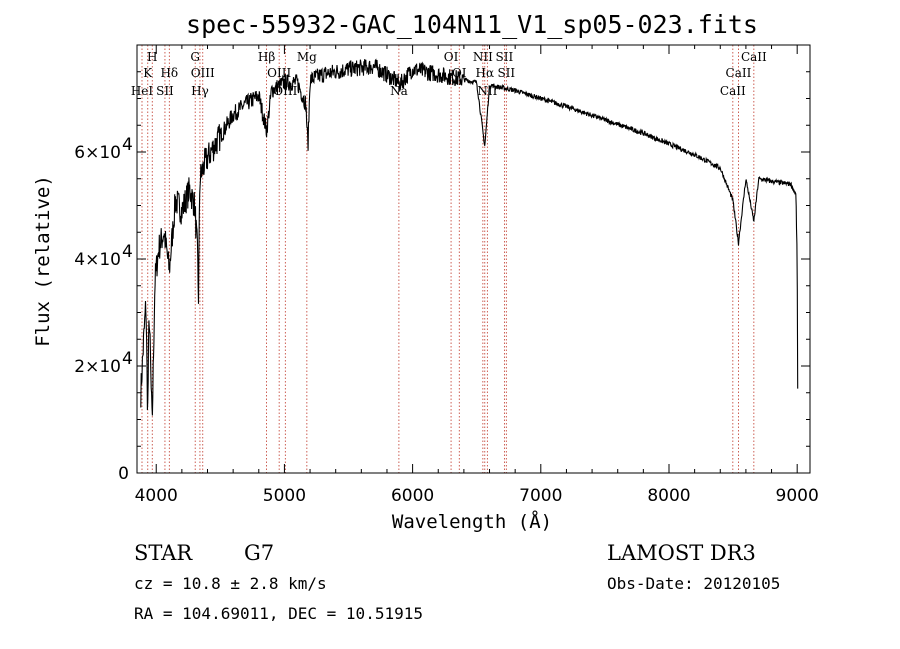  I want to click on x-tick-label: 7000, so click(540, 496).